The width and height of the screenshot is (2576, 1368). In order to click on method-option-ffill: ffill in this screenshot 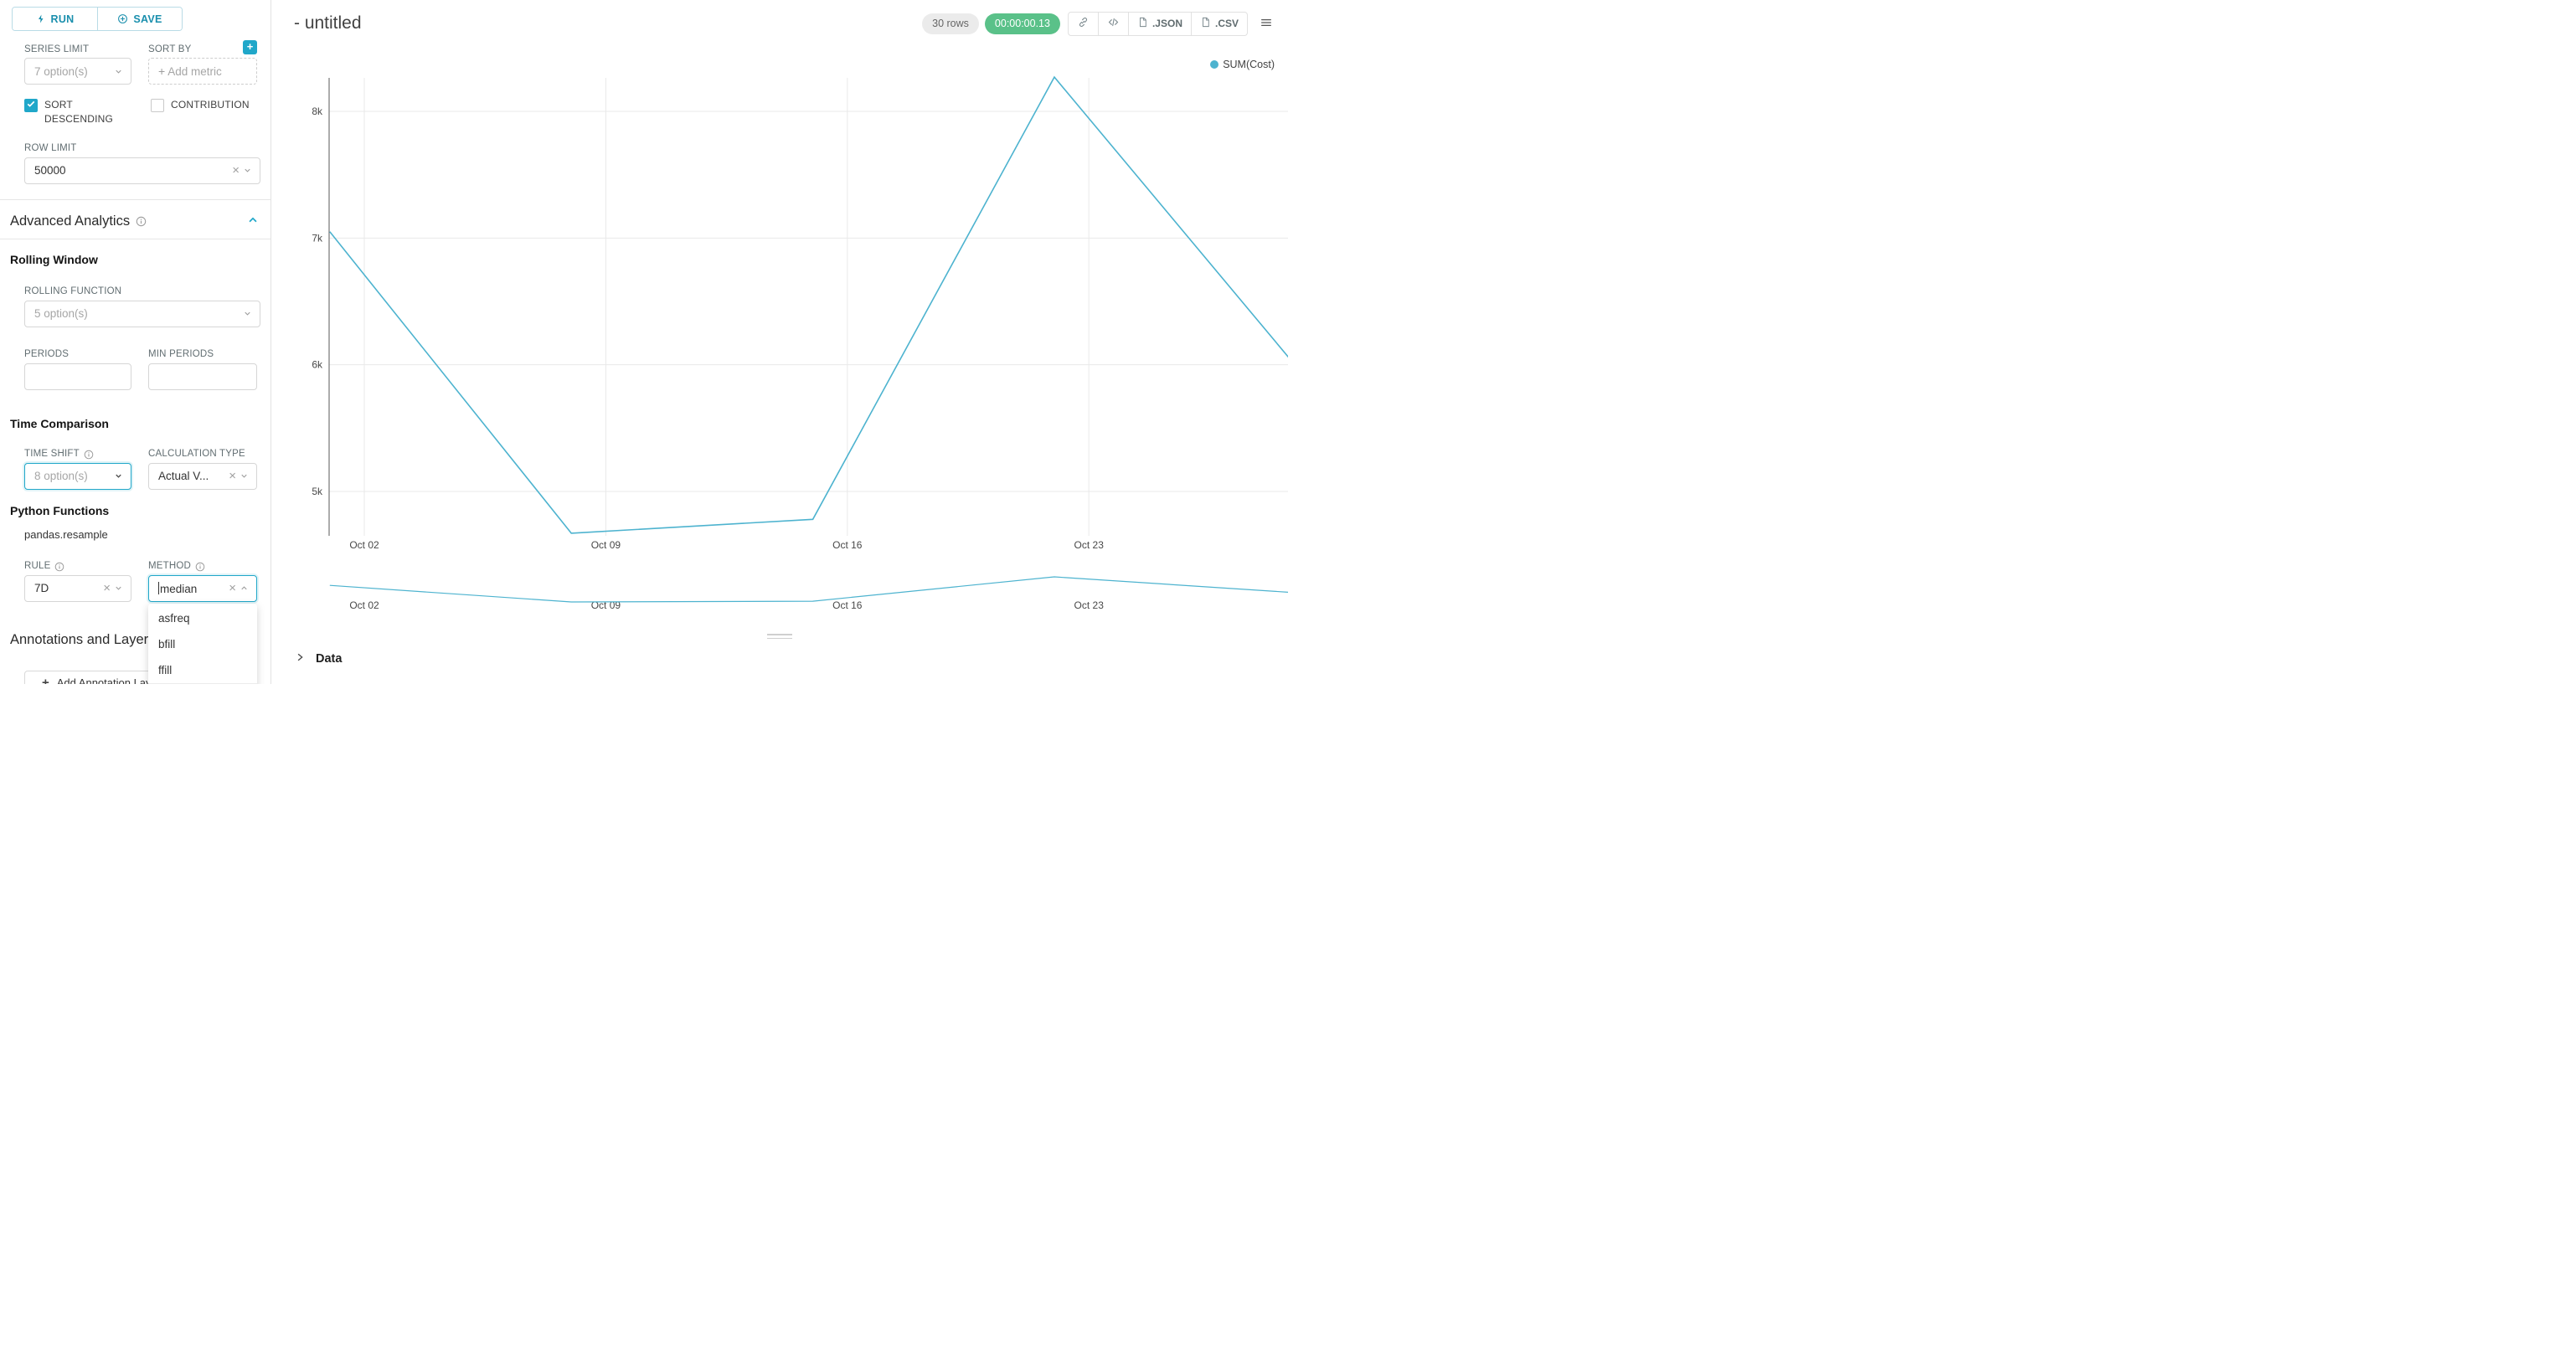, I will do `click(165, 669)`.